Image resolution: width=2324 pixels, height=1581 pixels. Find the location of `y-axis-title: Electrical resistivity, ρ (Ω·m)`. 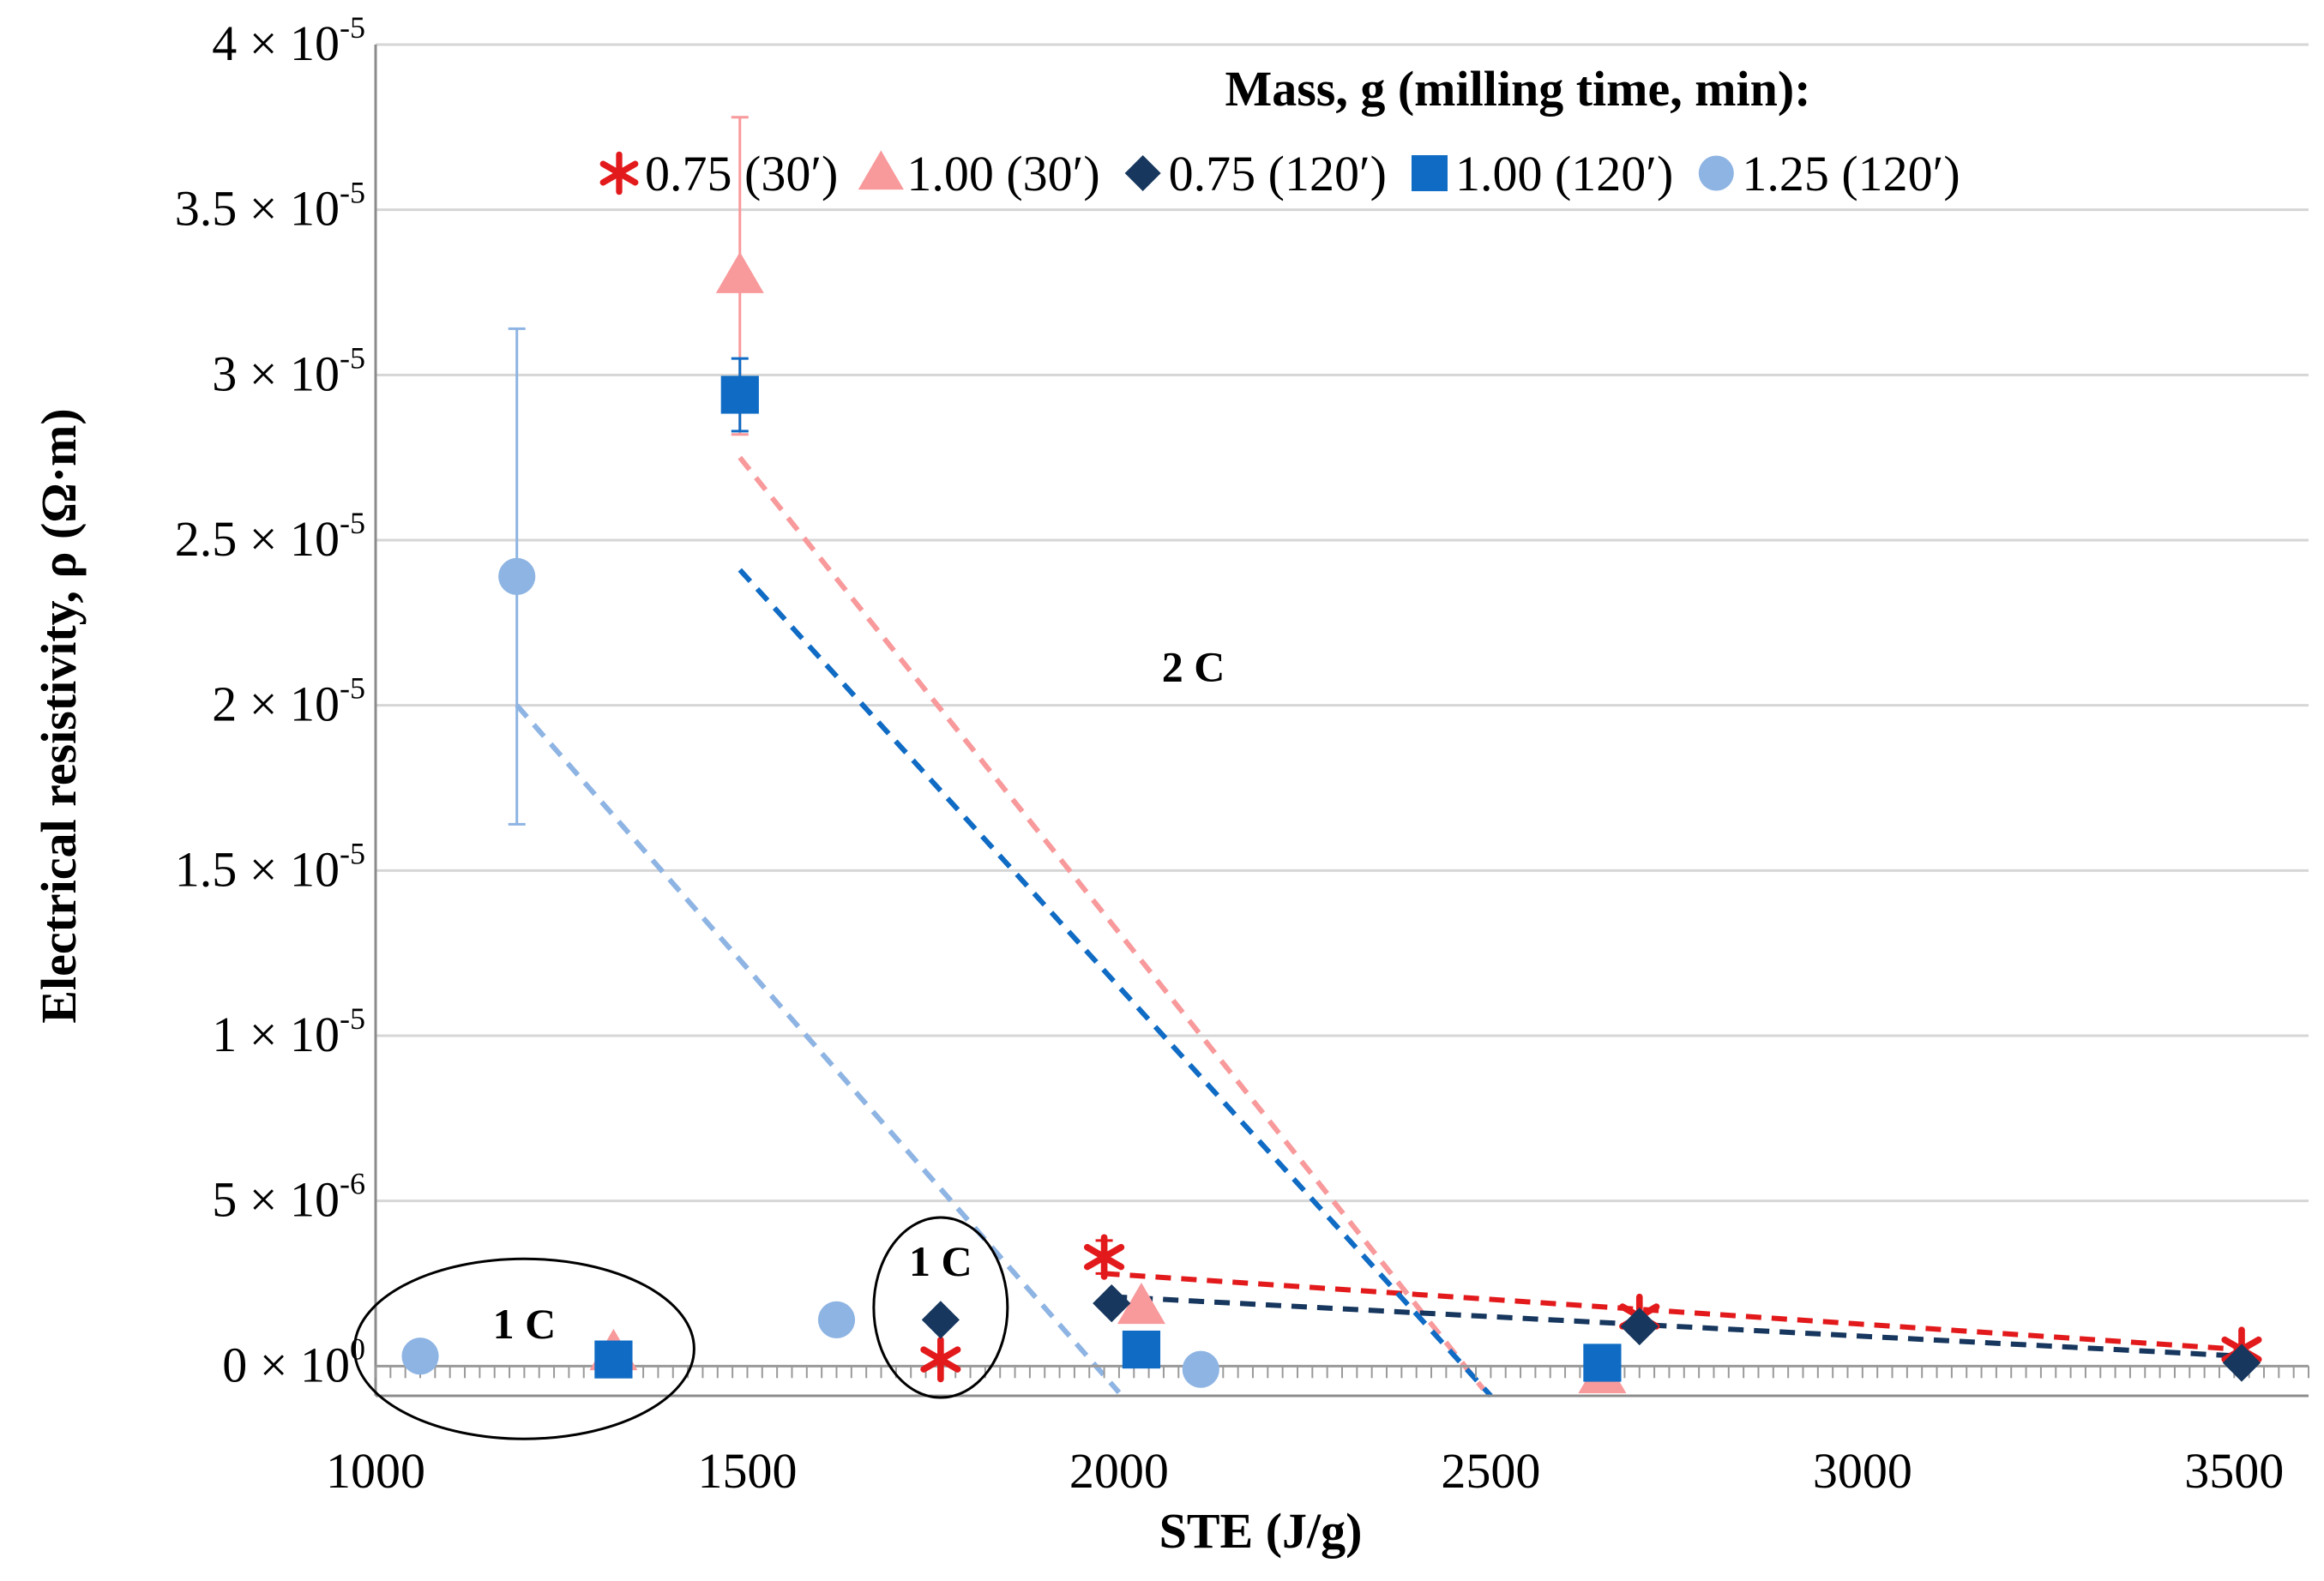

y-axis-title: Electrical resistivity, ρ (Ω·m) is located at coordinates (59, 715).